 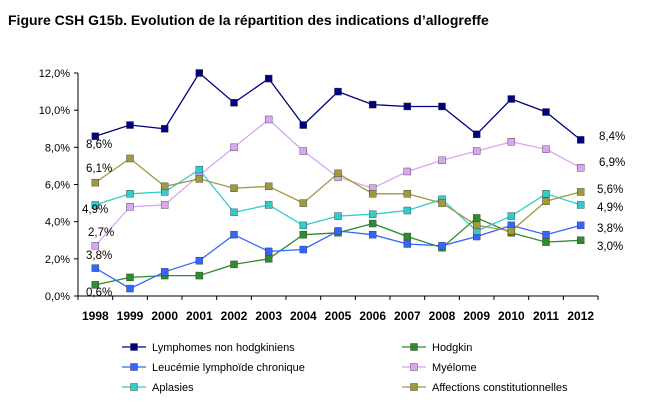 I want to click on annotation-right: 6,9%, so click(x=612, y=163).